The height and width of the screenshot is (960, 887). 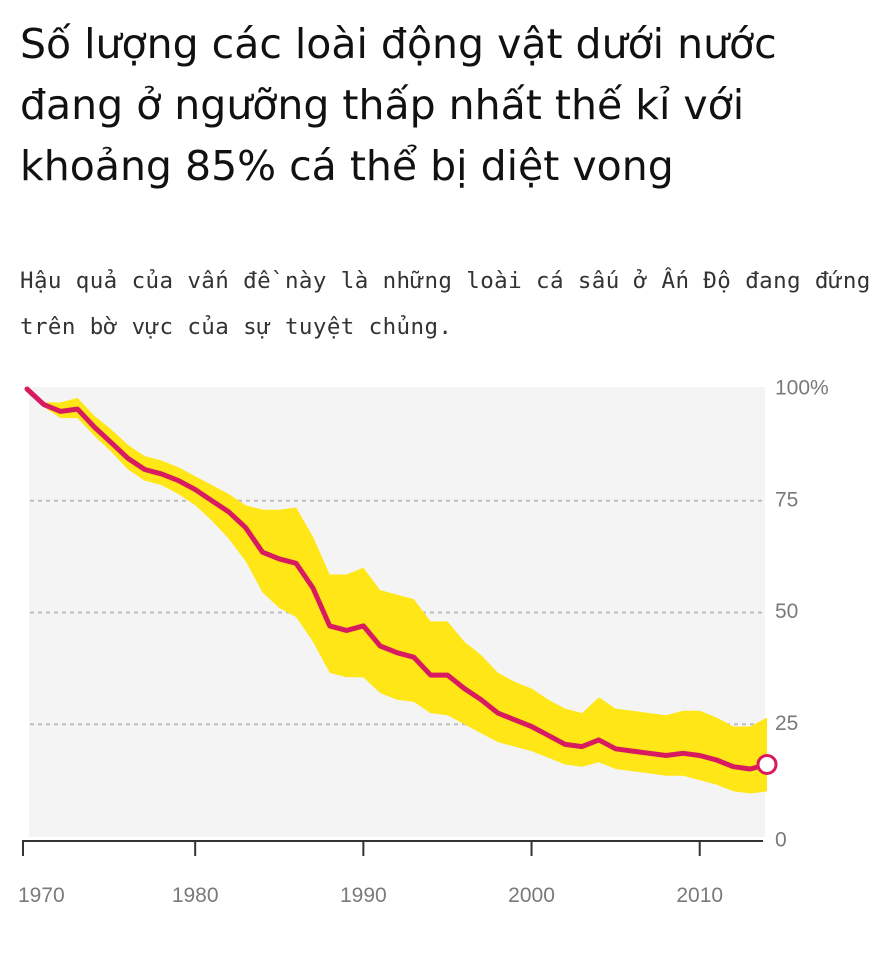 What do you see at coordinates (531, 895) in the screenshot?
I see `x-tick-label: 2000` at bounding box center [531, 895].